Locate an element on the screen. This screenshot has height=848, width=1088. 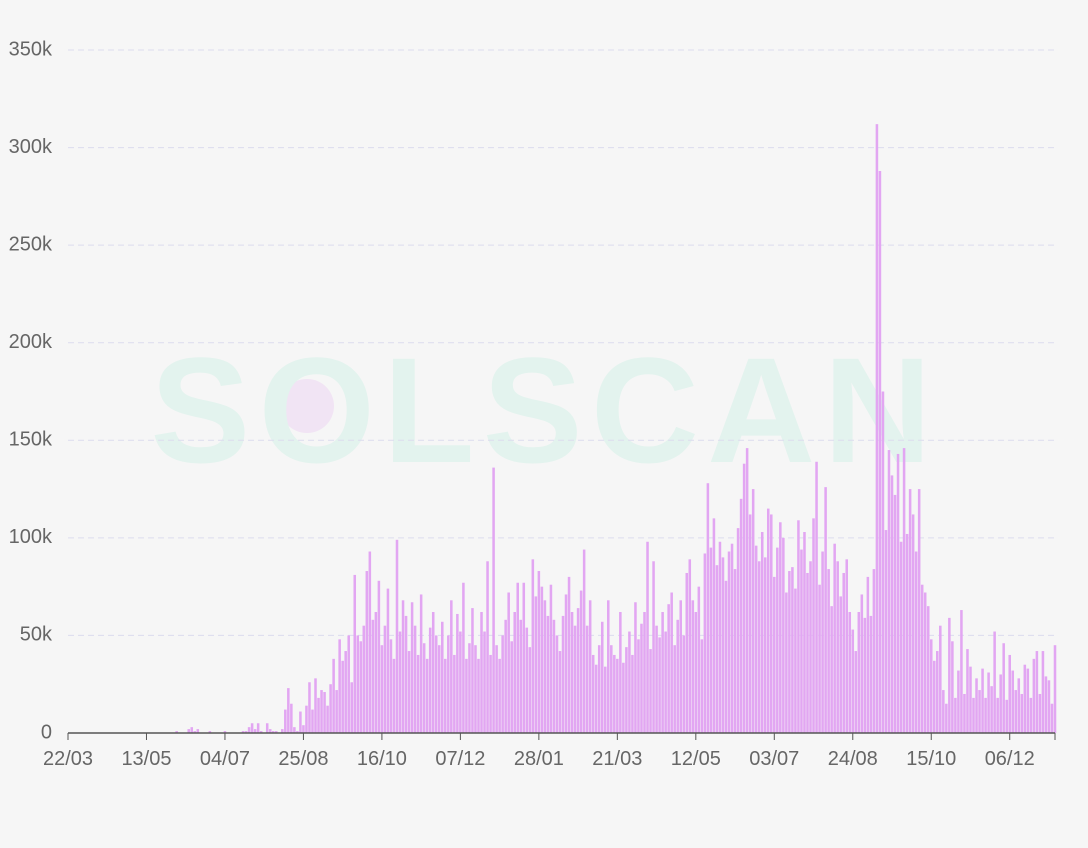
watermark: SOLSCAN is located at coordinates (544, 410).